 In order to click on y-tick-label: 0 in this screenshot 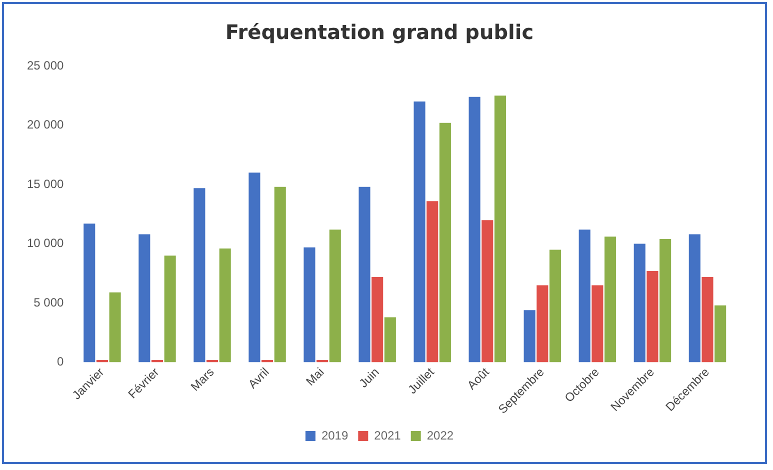, I will do `click(60, 361)`.